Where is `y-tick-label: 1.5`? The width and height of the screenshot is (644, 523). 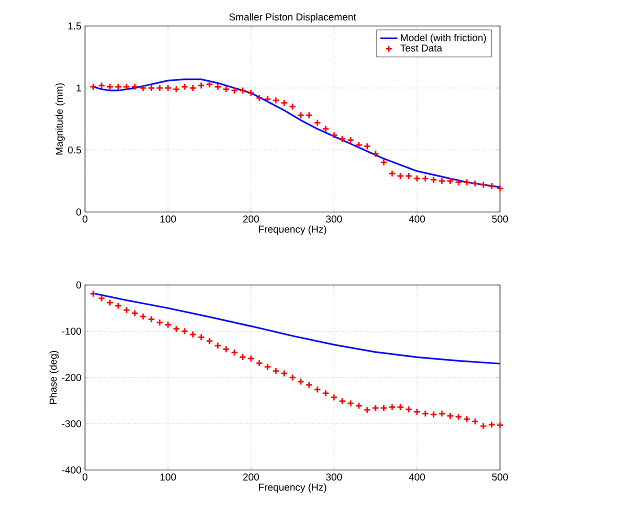 y-tick-label: 1.5 is located at coordinates (75, 26).